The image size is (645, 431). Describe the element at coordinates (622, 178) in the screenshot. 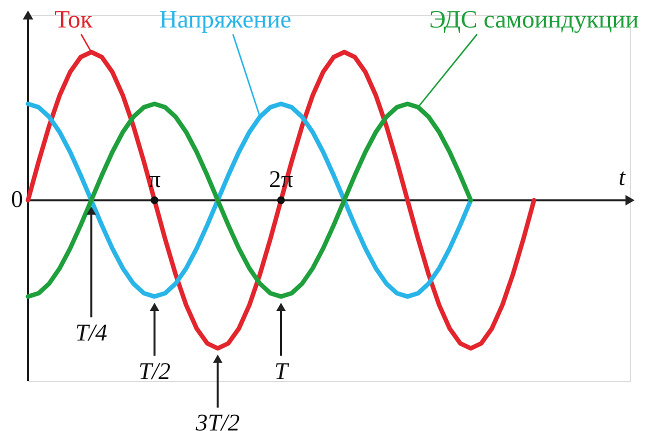

I see `x-axis-title: t` at that location.